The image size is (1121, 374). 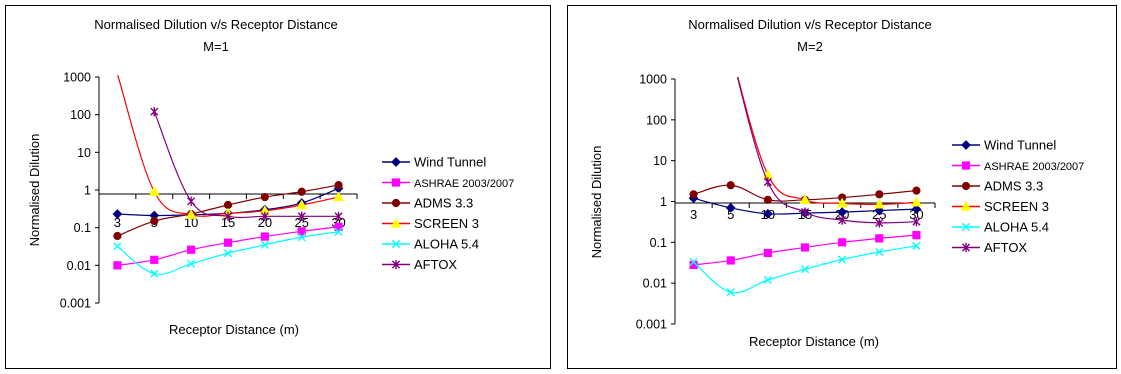 I want to click on legend-label: SCREEN 3, so click(x=446, y=223).